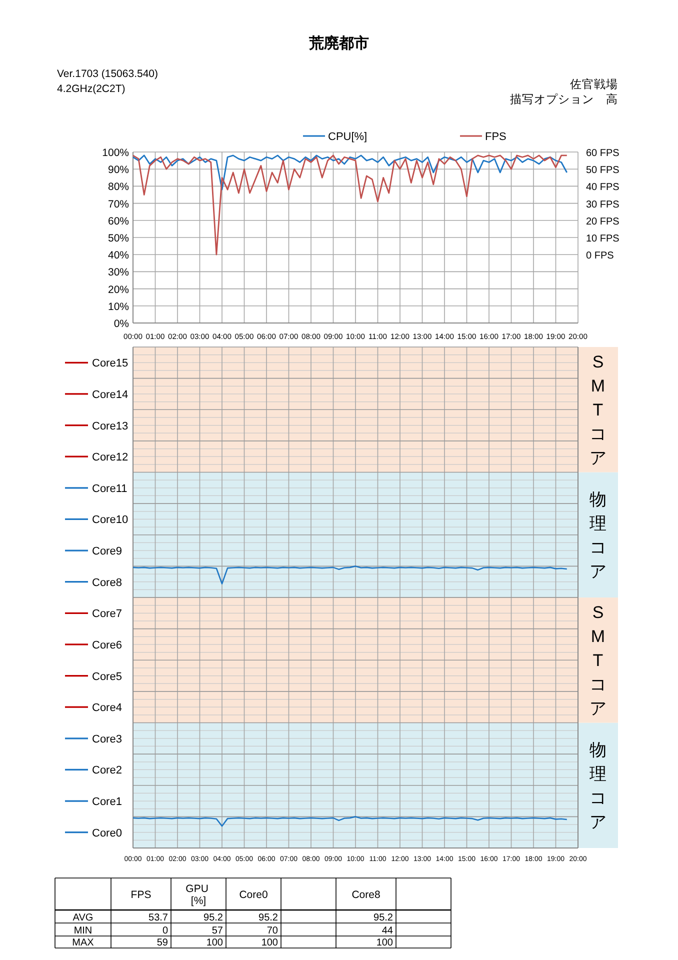  I want to click on legend-label: Core5, so click(107, 676).